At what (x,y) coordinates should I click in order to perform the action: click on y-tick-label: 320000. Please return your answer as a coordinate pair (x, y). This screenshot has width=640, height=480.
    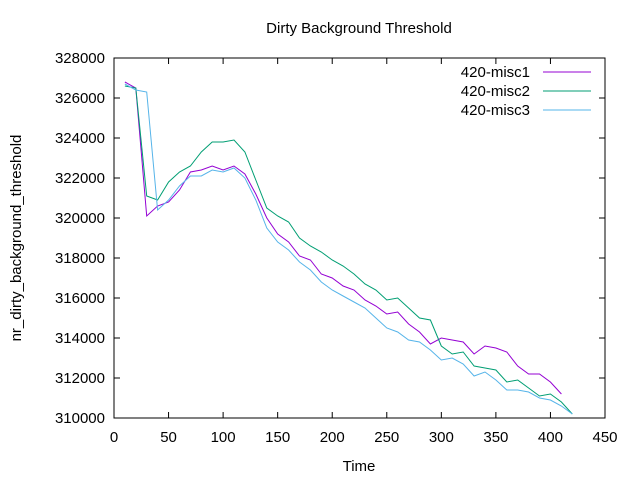
    Looking at the image, I should click on (80, 218).